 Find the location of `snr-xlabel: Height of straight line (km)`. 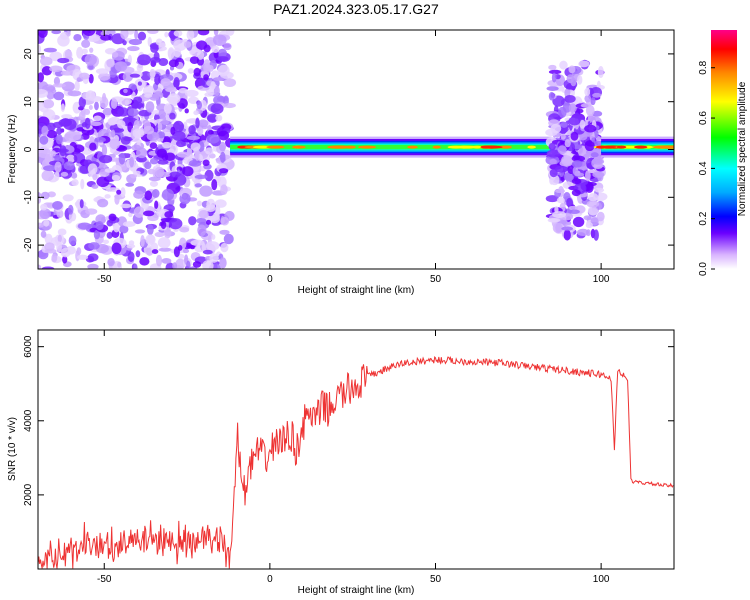

snr-xlabel: Height of straight line (km) is located at coordinates (356, 590).